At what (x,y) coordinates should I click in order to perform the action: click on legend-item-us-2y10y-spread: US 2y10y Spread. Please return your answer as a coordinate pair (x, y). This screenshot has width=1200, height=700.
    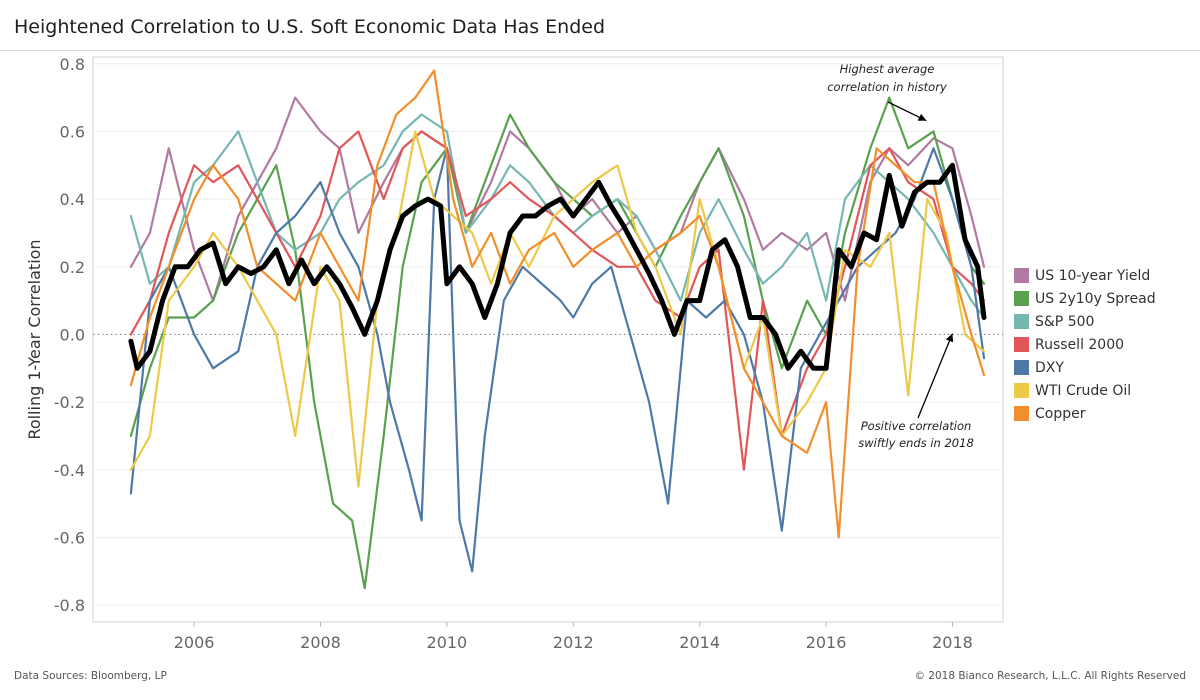
    Looking at the image, I should click on (1085, 298).